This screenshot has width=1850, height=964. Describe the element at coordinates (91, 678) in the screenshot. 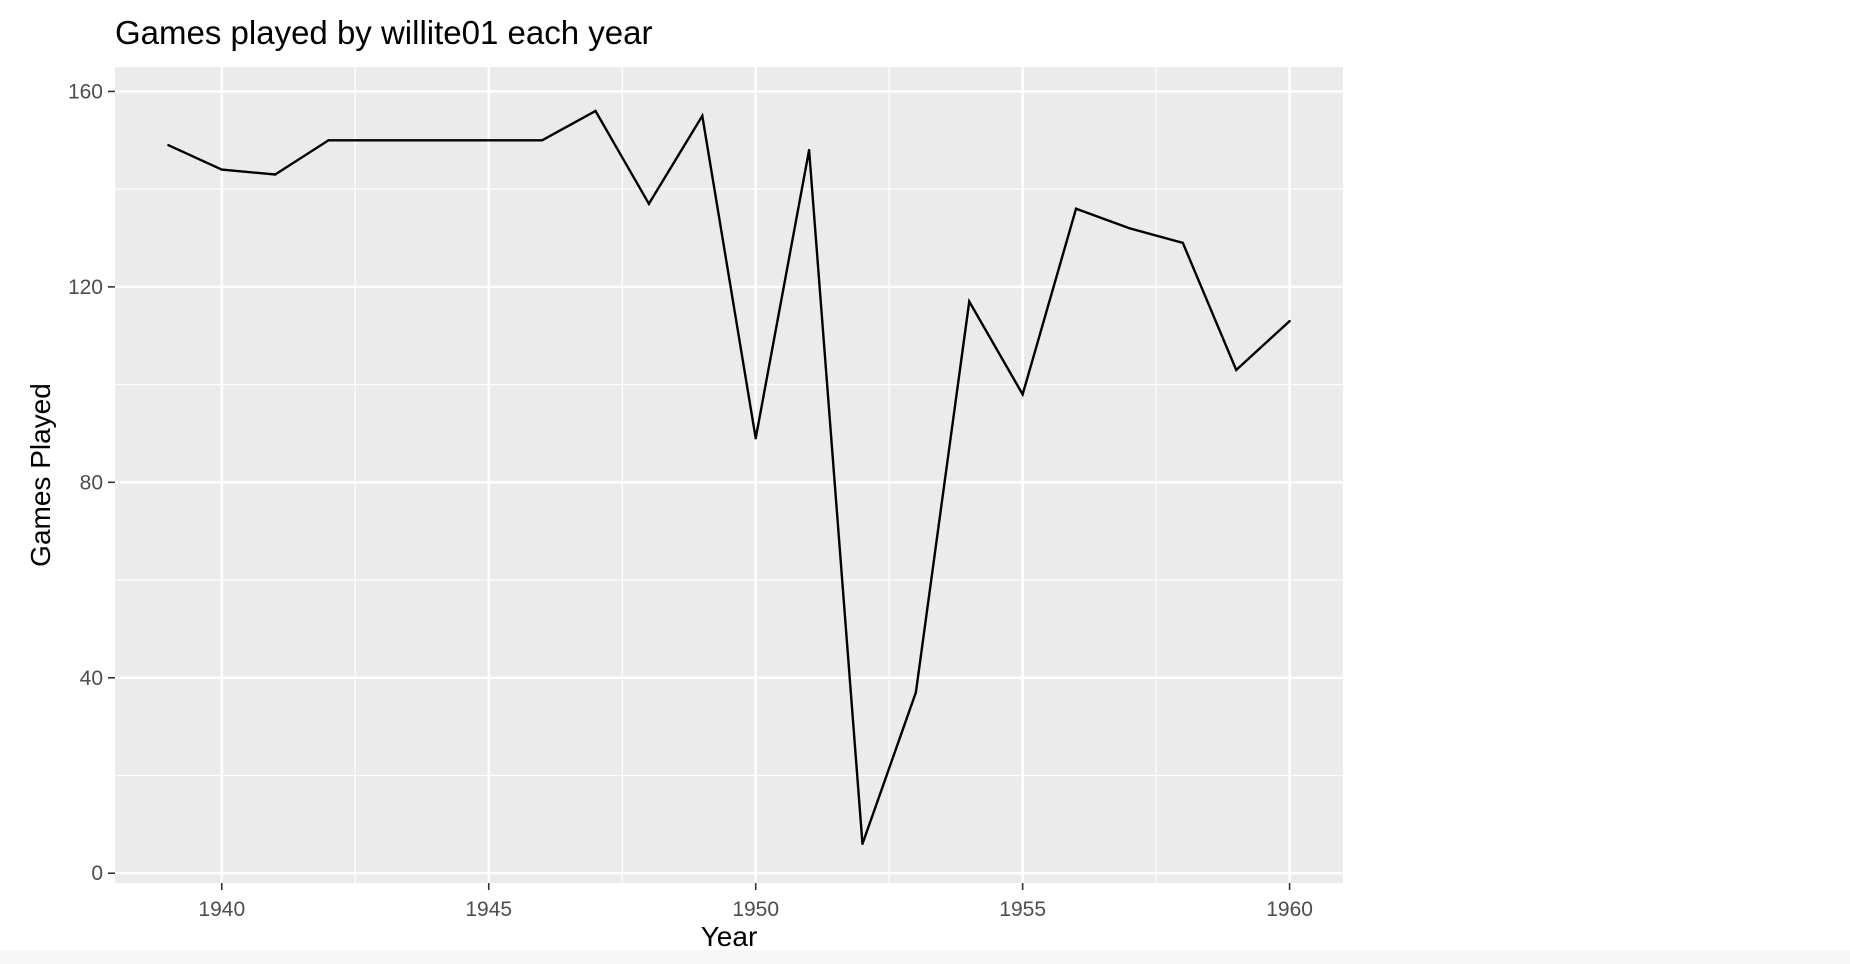

I see `y-tick-label: 40` at that location.